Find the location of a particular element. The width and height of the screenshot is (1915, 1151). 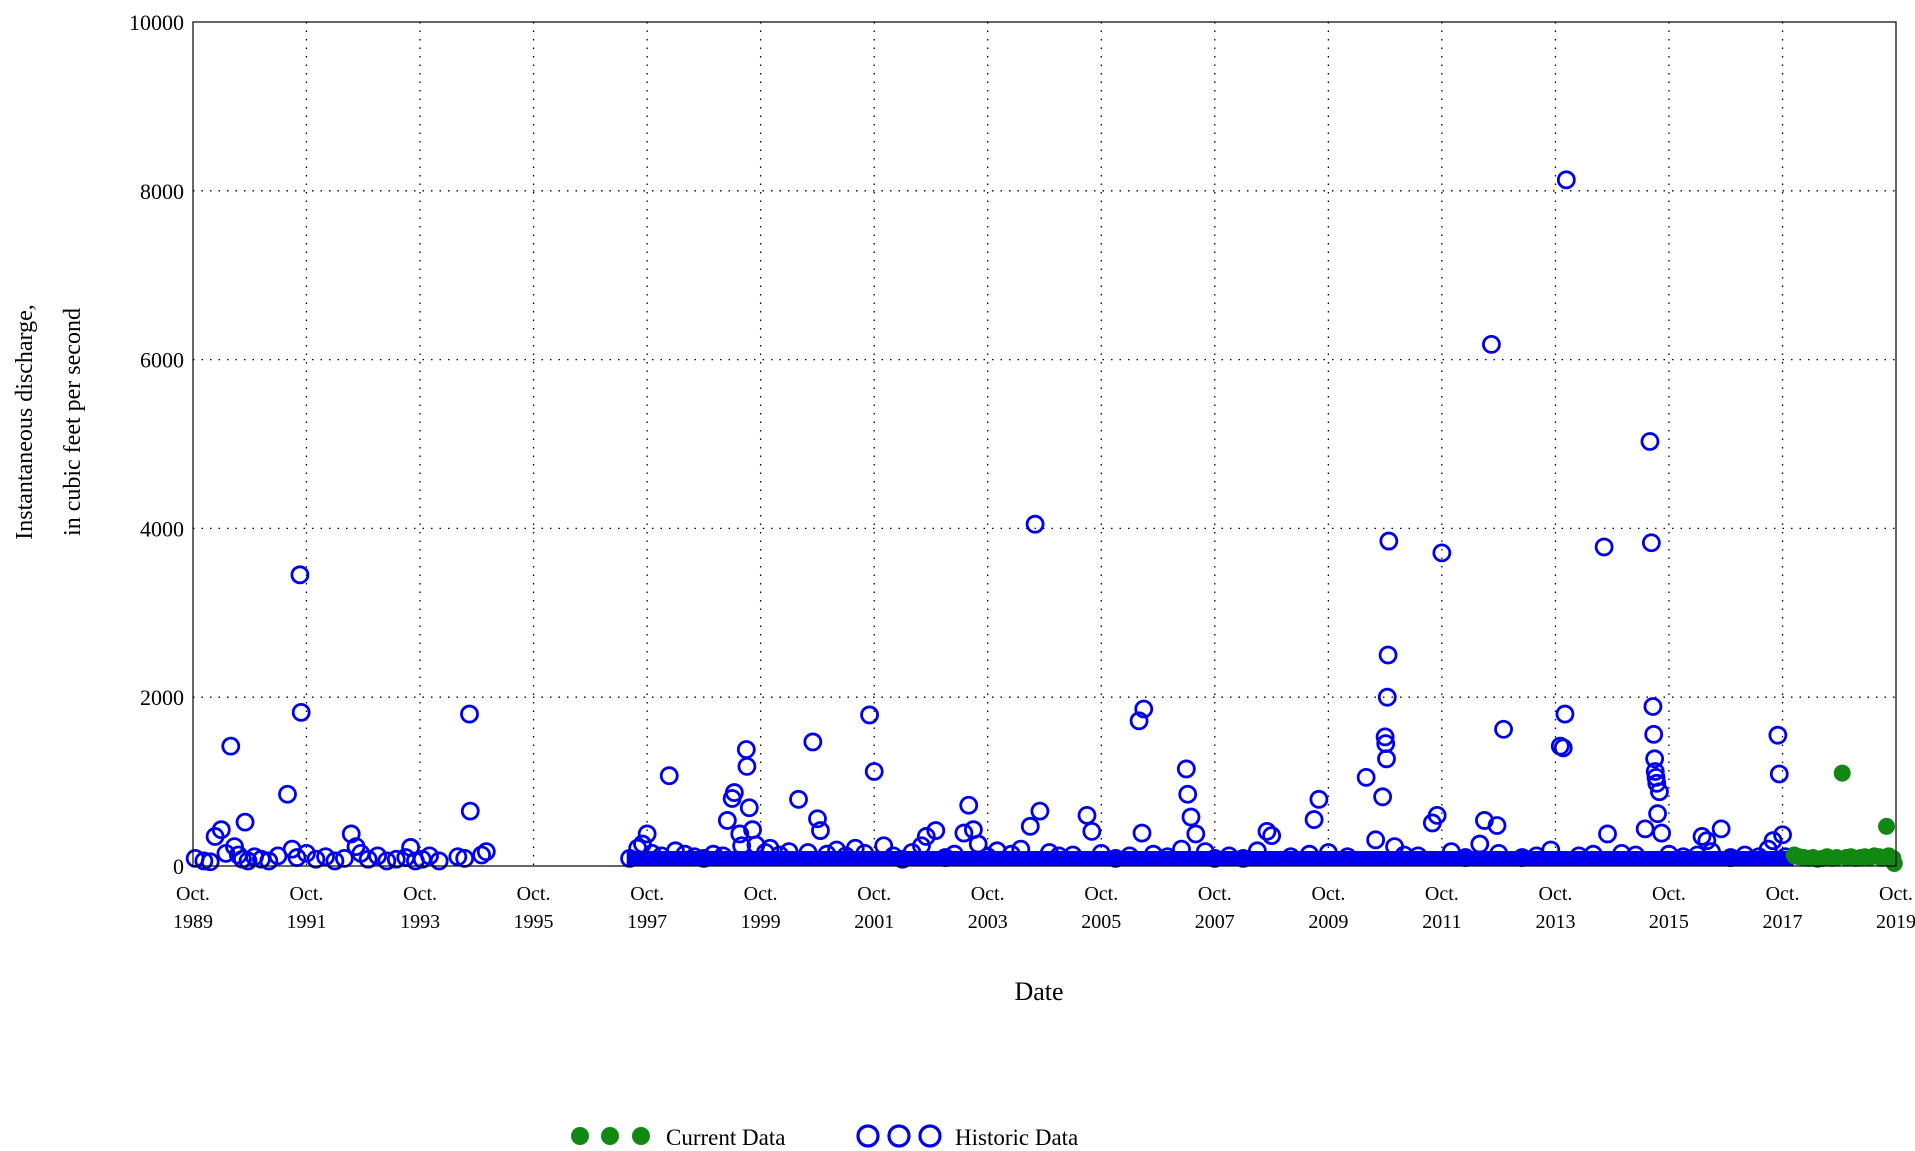

x-tick-label-year: 2009 is located at coordinates (1328, 922).